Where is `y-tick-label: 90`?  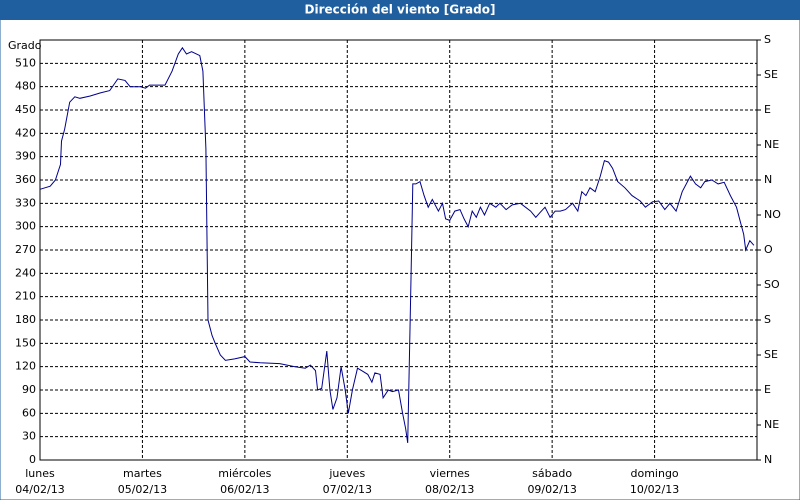 y-tick-label: 90 is located at coordinates (29, 389).